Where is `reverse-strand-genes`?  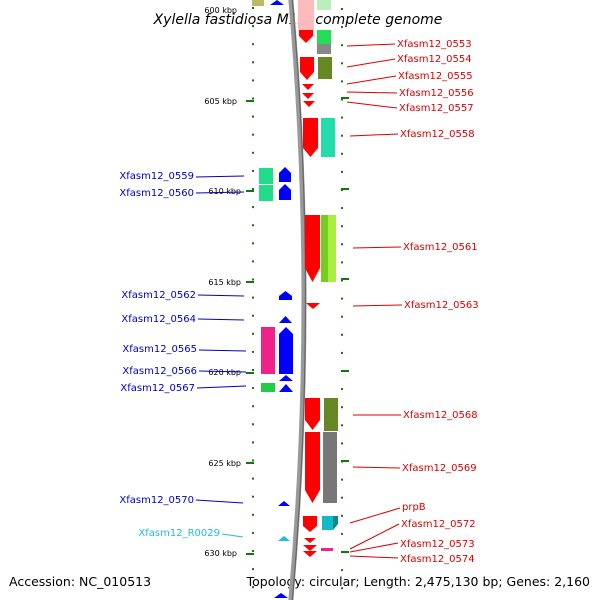 reverse-strand-genes is located at coordinates (318, 278).